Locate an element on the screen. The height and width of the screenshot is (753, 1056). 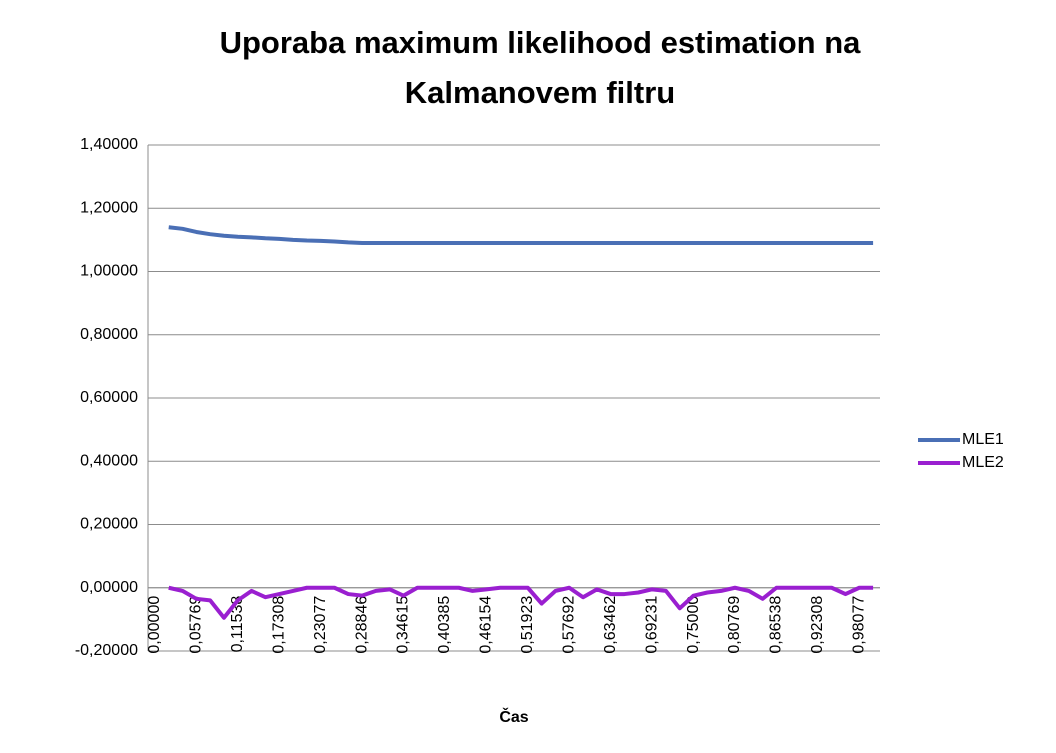
x-axis-label: Čas is located at coordinates (513, 716).